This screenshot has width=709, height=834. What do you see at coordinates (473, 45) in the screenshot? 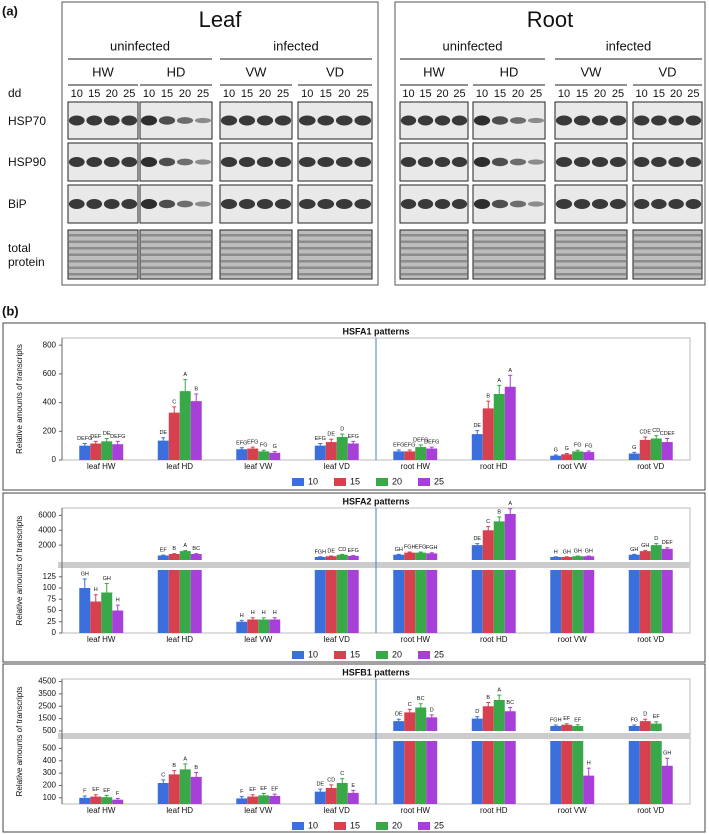
I see `condition-label: uninfected` at bounding box center [473, 45].